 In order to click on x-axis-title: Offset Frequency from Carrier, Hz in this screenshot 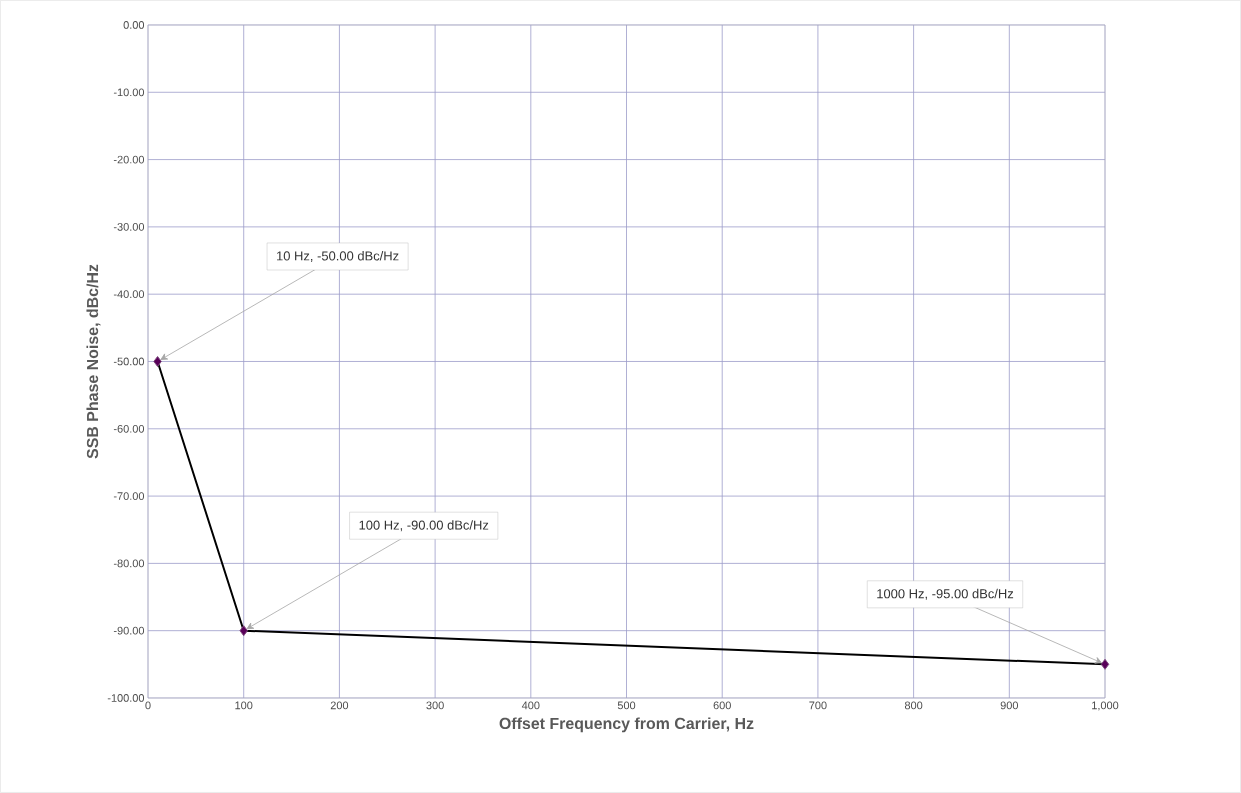, I will do `click(626, 725)`.